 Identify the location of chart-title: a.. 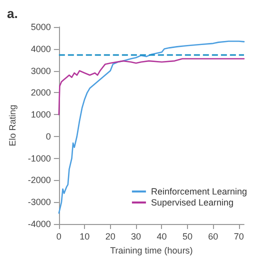
(12, 13).